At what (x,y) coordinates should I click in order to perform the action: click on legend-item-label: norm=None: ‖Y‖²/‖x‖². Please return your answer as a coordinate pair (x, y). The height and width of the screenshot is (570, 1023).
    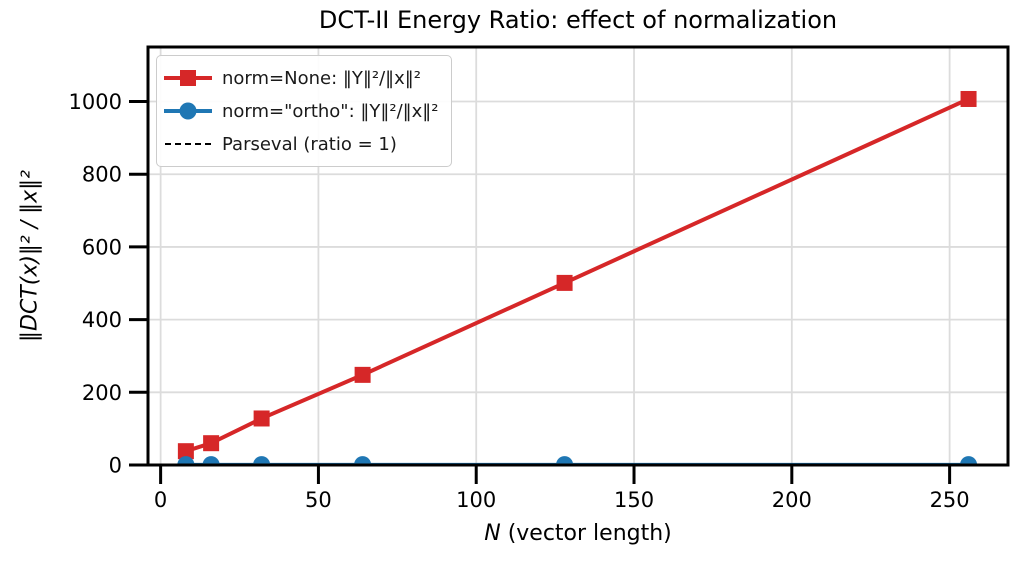
    Looking at the image, I should click on (322, 78).